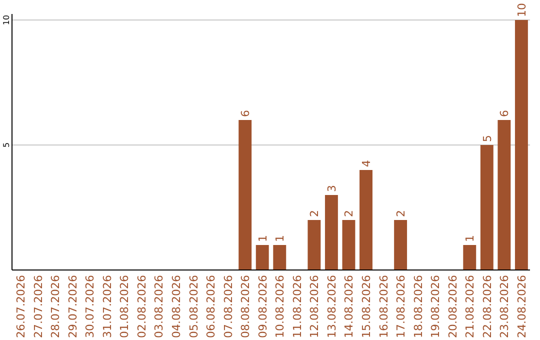  I want to click on x-tick-label: 29.07.2026, so click(73, 306).